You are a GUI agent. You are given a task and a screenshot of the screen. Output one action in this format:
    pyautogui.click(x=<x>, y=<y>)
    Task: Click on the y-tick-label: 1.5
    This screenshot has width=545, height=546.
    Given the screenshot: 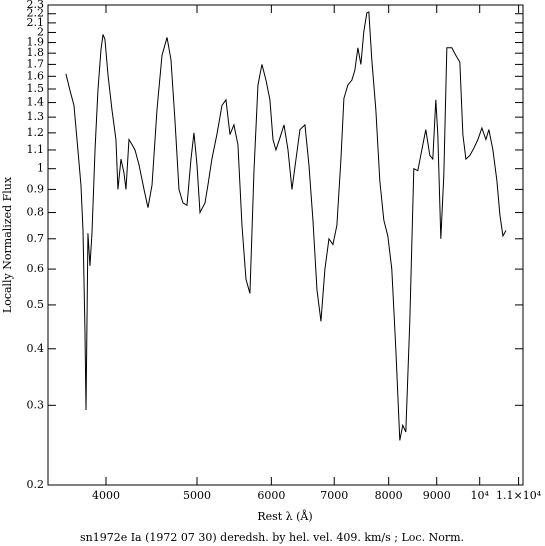 What is the action you would take?
    pyautogui.click(x=36, y=88)
    